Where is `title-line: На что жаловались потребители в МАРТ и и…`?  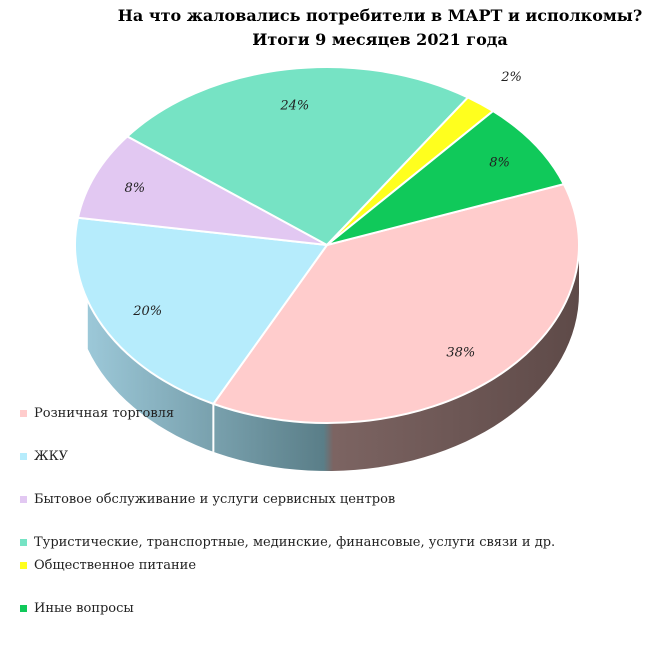 title-line: На что жаловались потребители в МАРТ и и… is located at coordinates (380, 15).